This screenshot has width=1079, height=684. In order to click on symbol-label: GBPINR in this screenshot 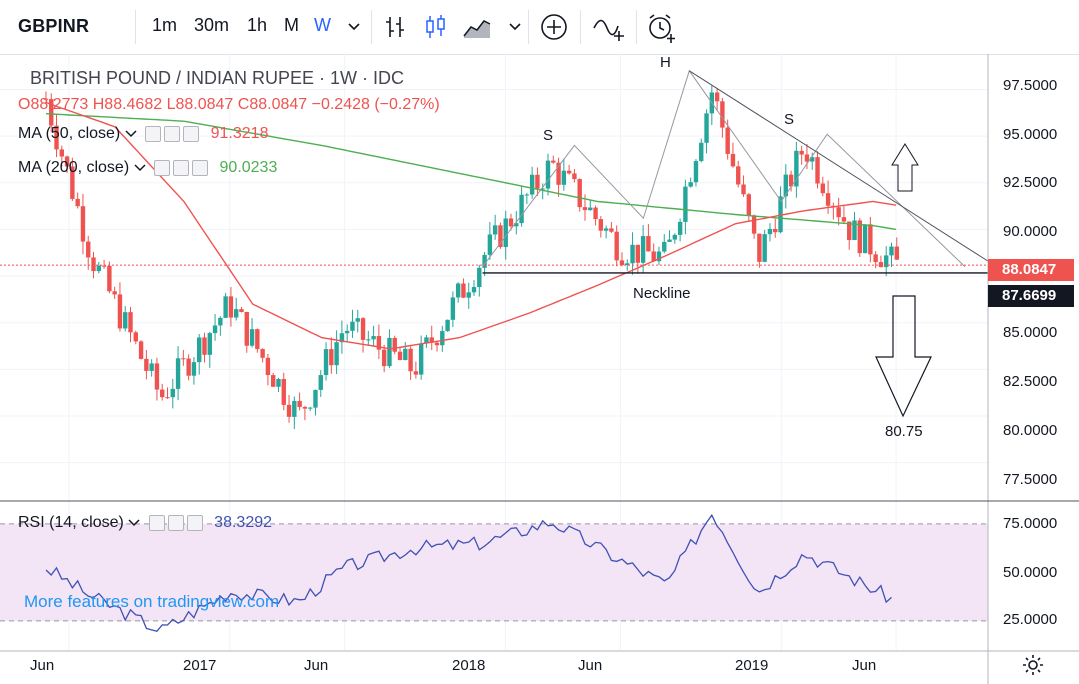, I will do `click(54, 26)`.